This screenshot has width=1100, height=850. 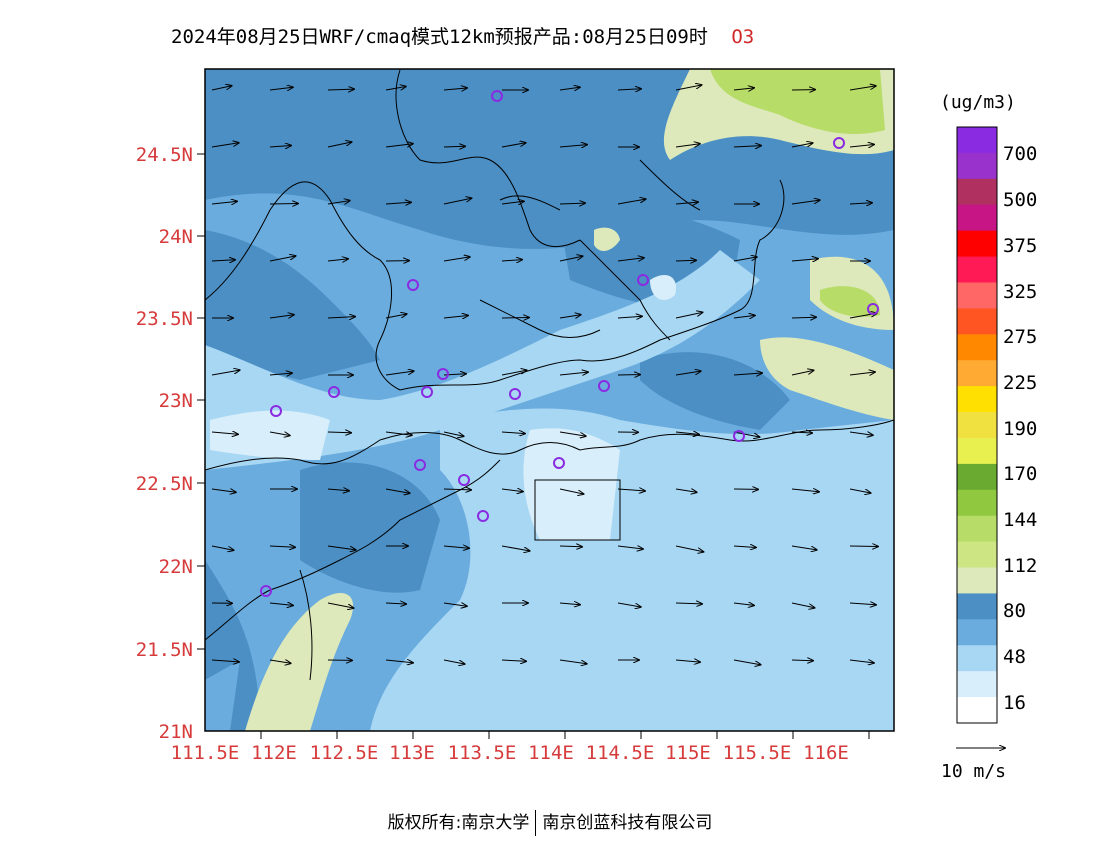 I want to click on legend-label: 112, so click(x=1020, y=566).